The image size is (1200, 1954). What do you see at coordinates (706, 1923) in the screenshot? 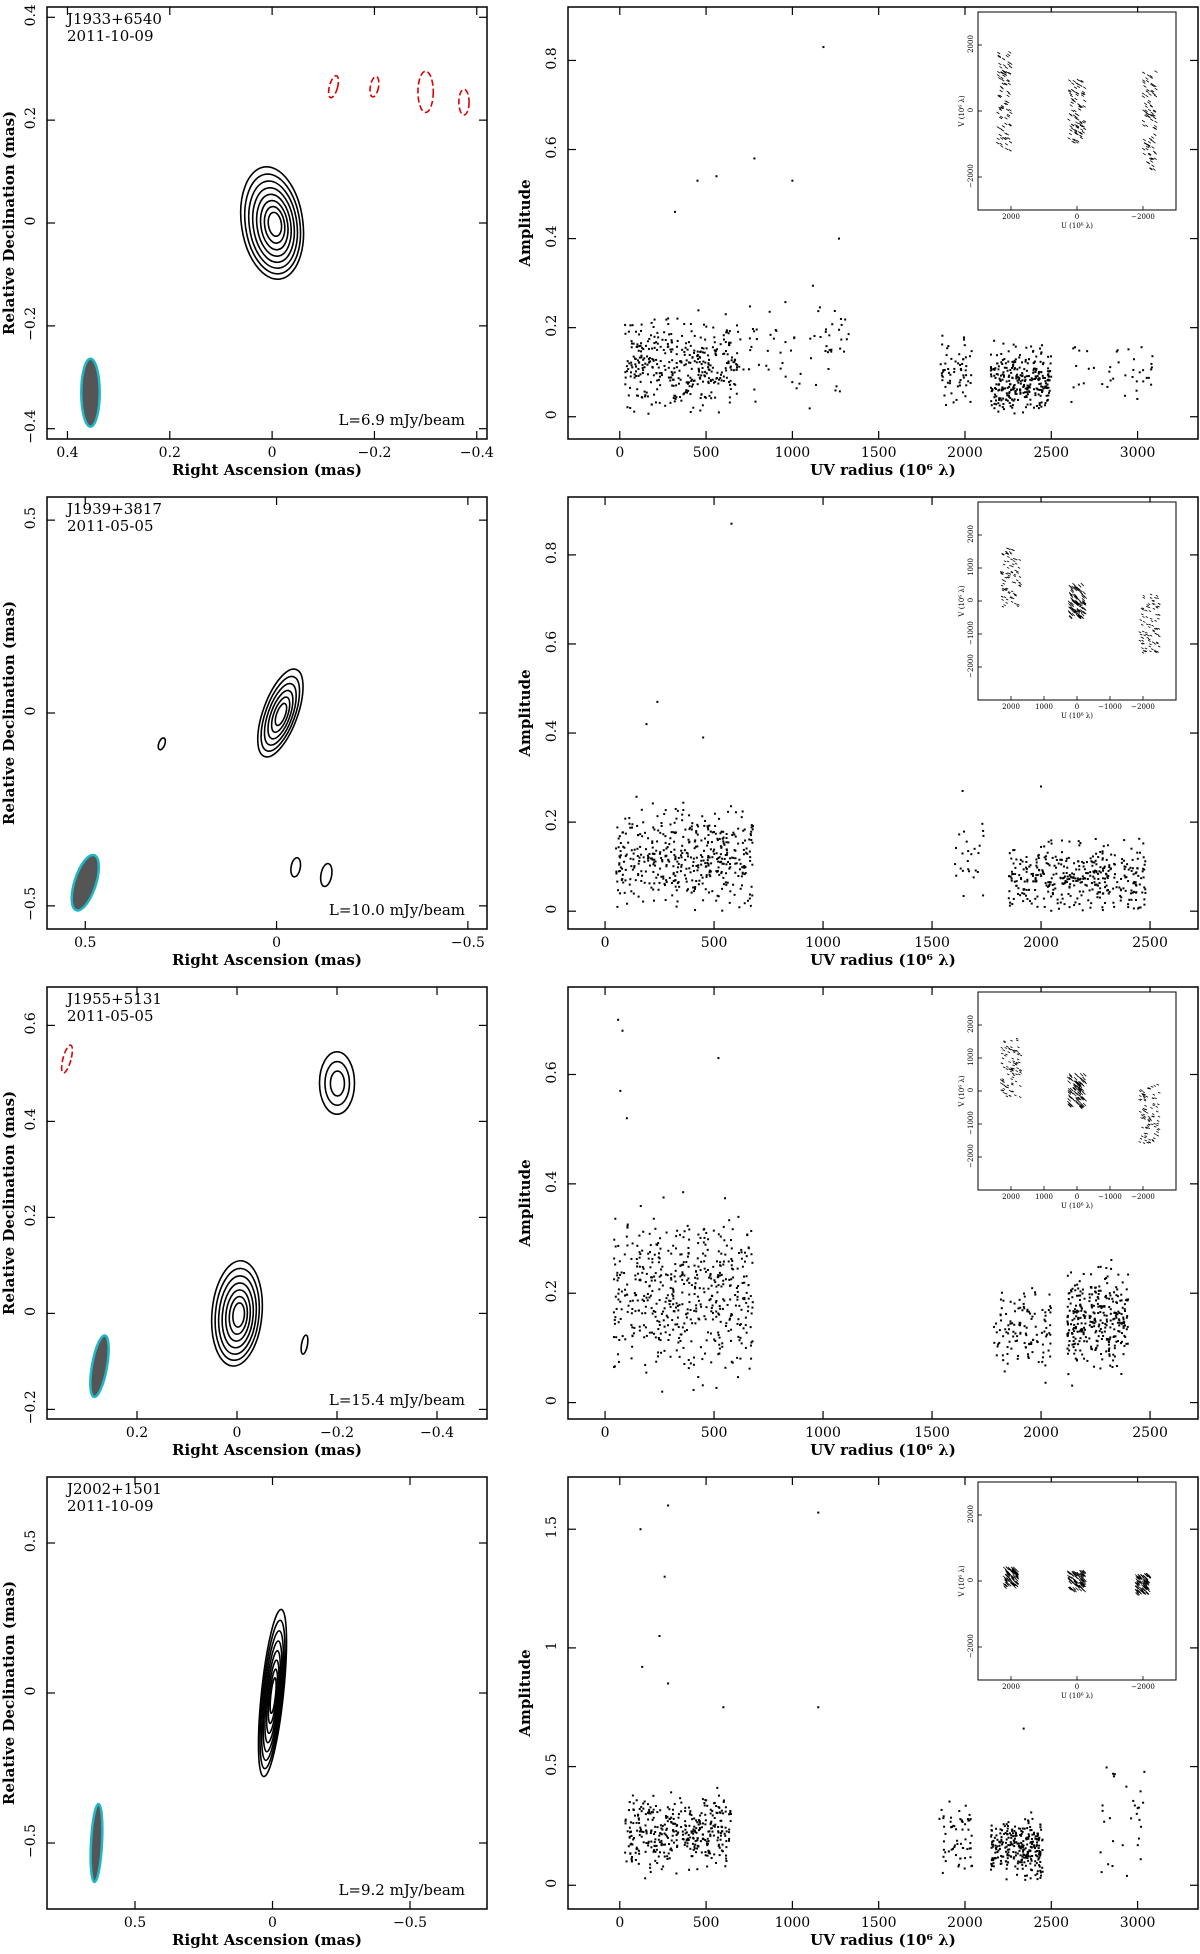
I see `x-tick-label: 500` at bounding box center [706, 1923].